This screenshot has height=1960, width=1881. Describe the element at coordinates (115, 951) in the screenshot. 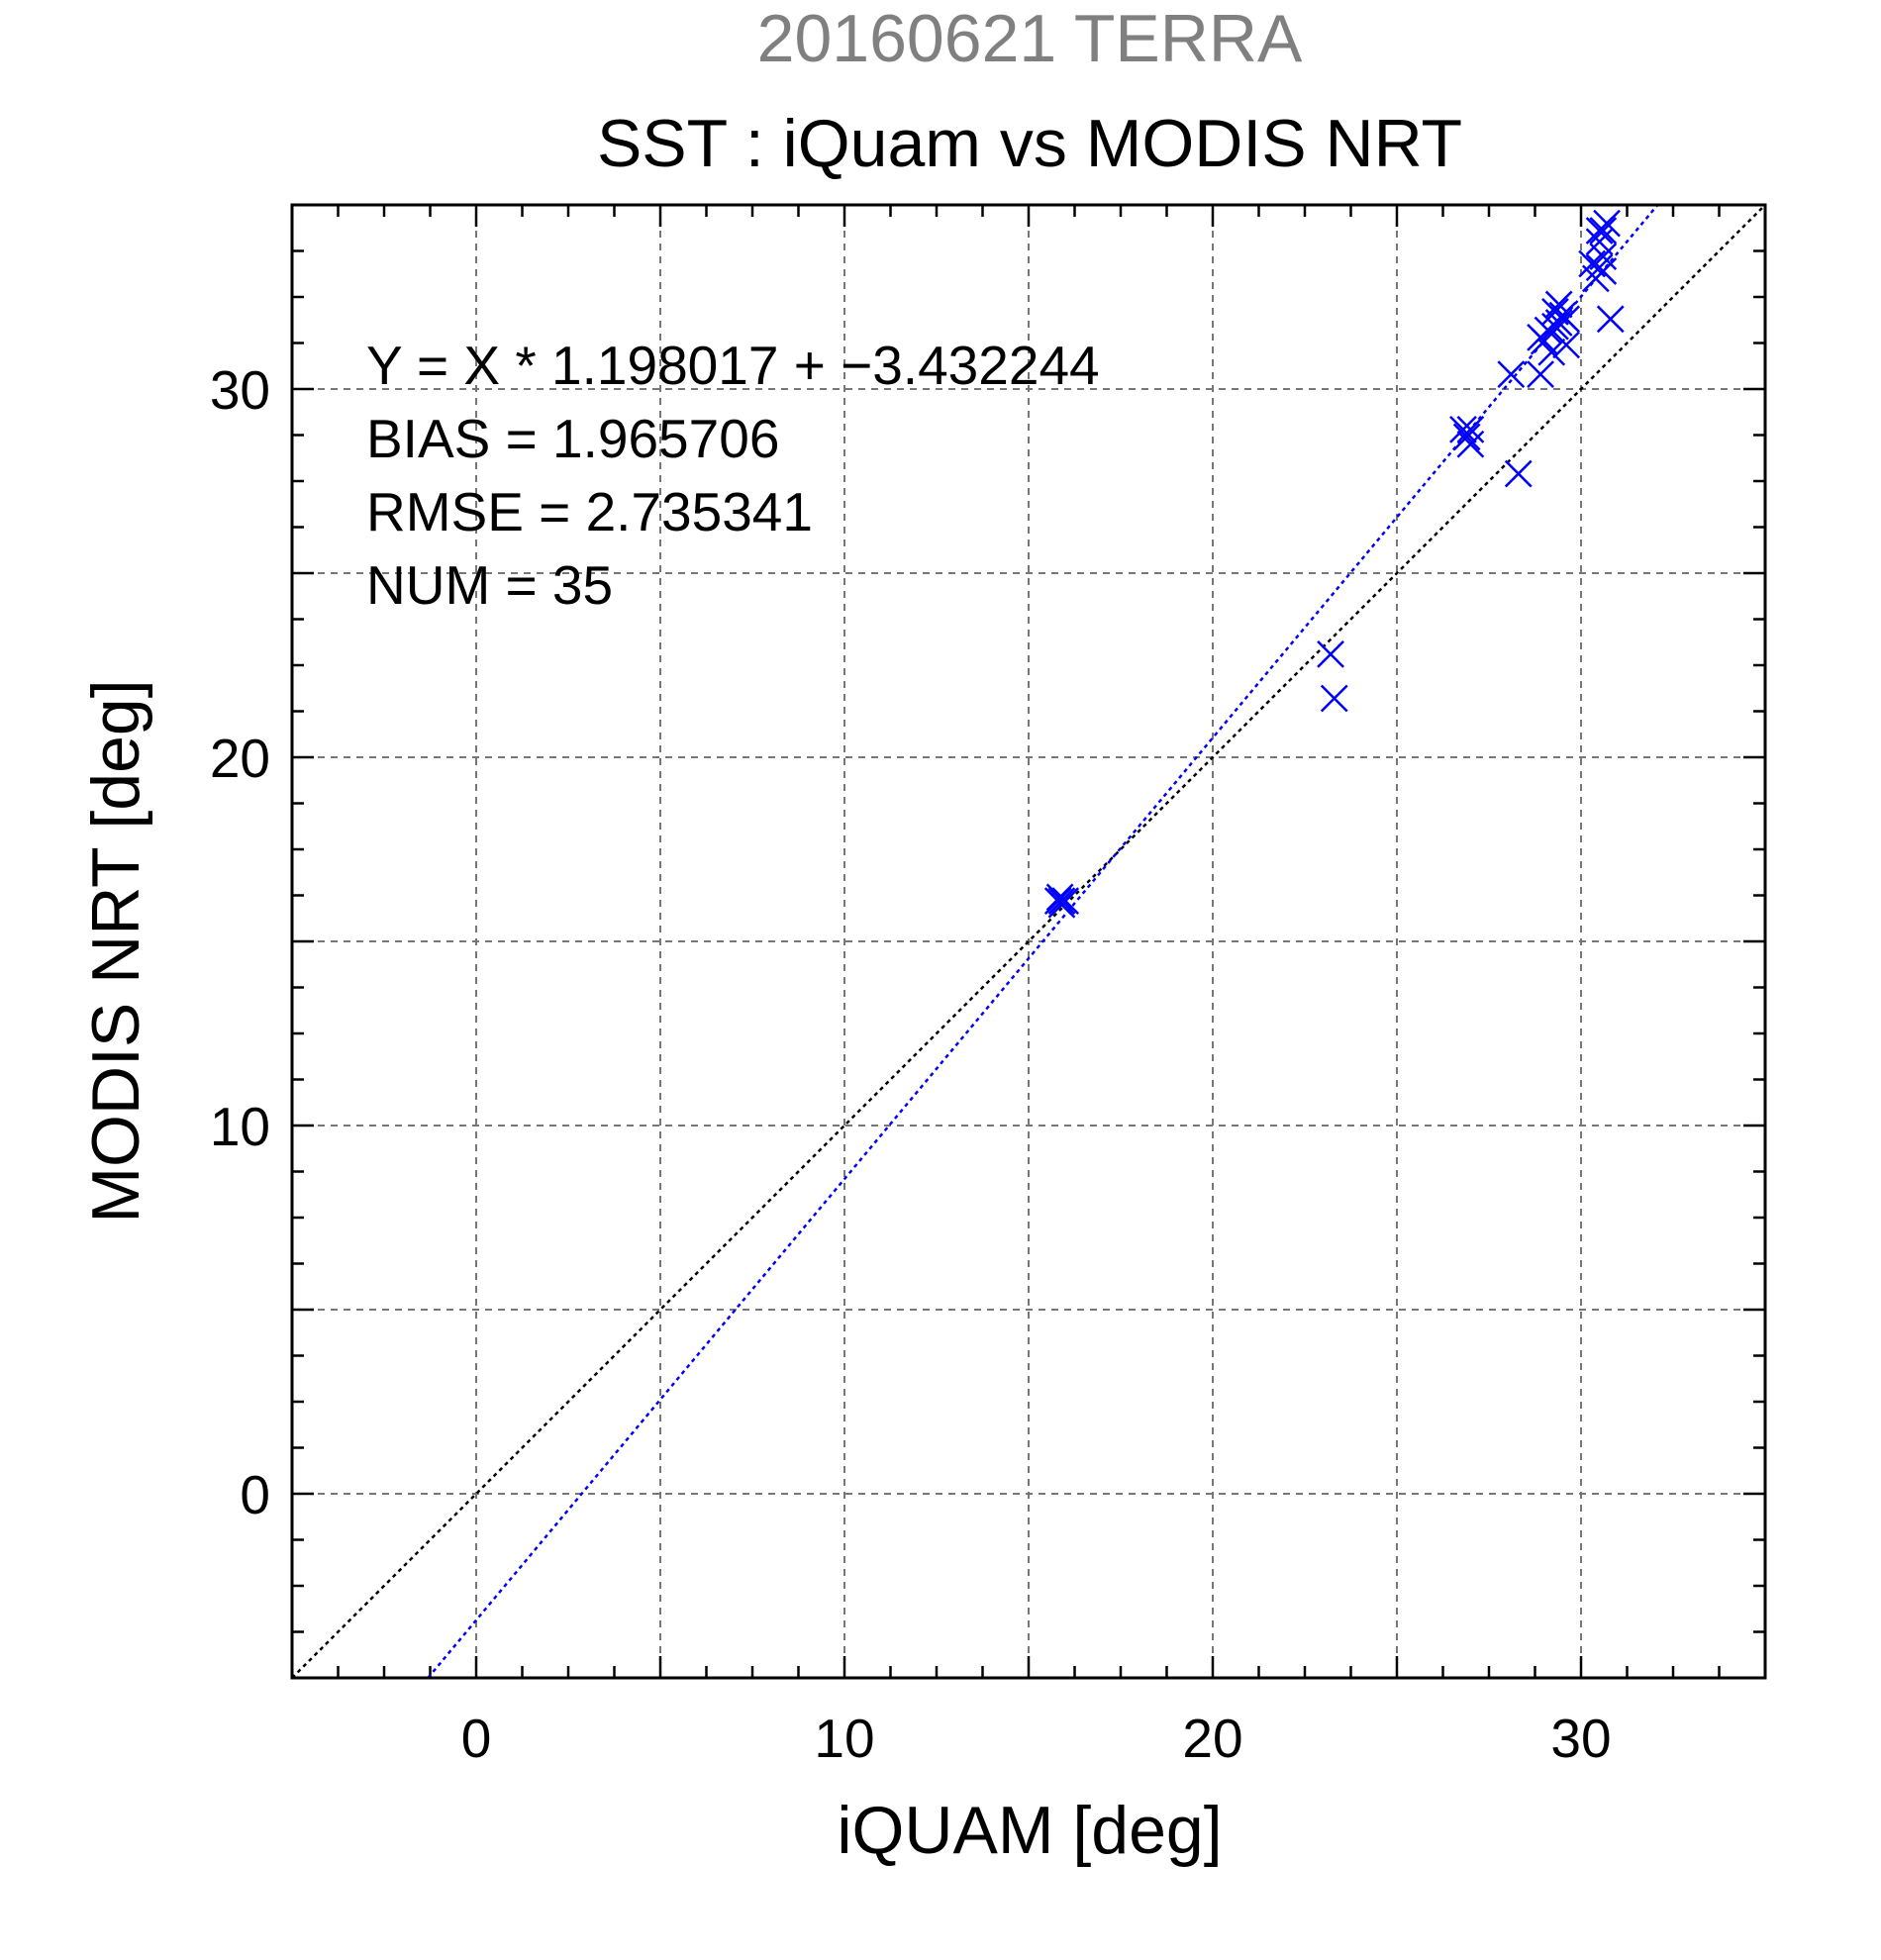

I see `y-axis-label: MODIS NRT [deg]` at that location.